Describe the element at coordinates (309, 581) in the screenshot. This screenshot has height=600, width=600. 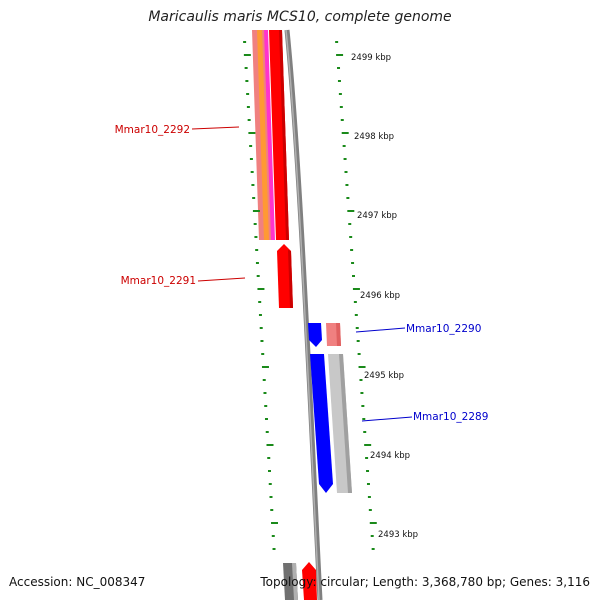
I see `feature-arrow-red-bottom` at that location.